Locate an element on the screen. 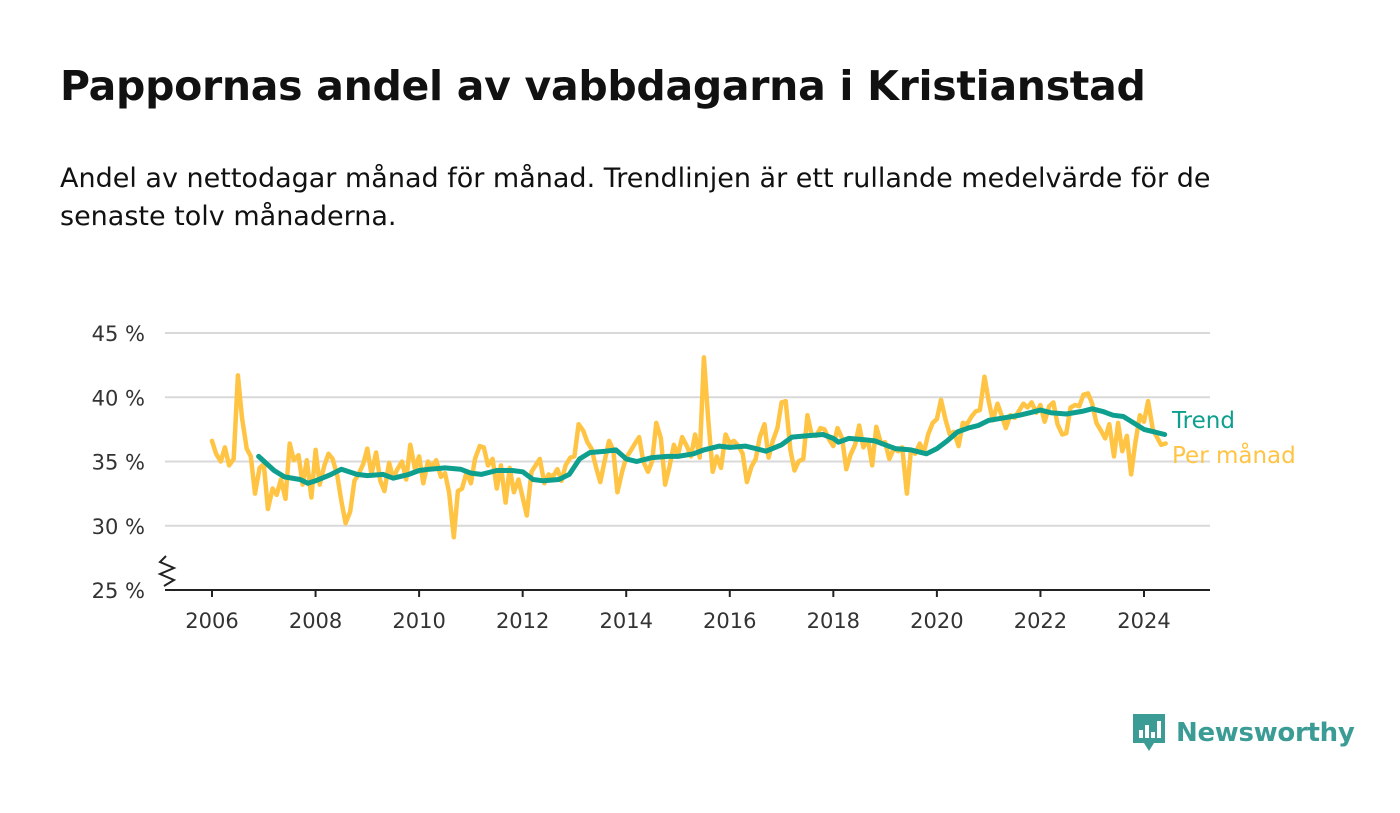  y-tick-label: 30 % is located at coordinates (118, 527).